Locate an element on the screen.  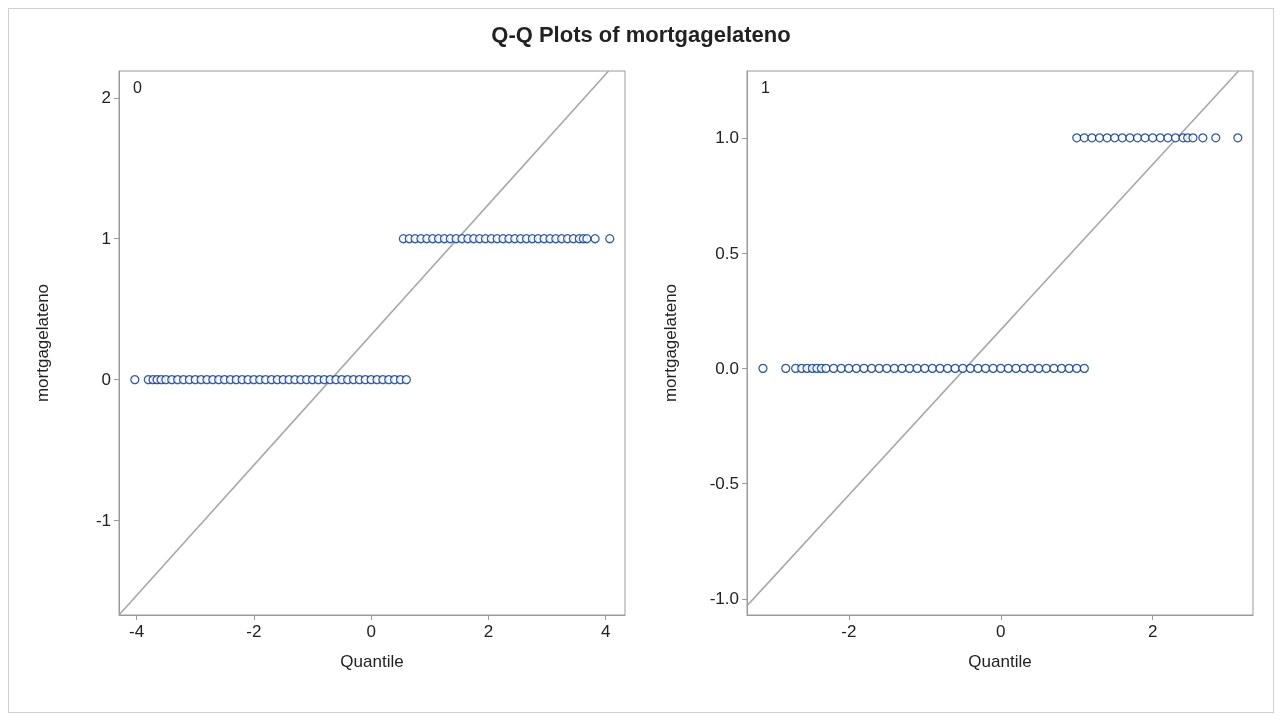
y-tick-label: -1.0 is located at coordinates (724, 599).